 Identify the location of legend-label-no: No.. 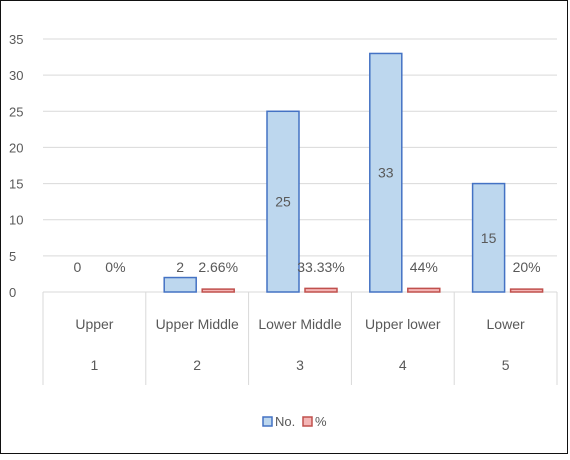
(285, 421).